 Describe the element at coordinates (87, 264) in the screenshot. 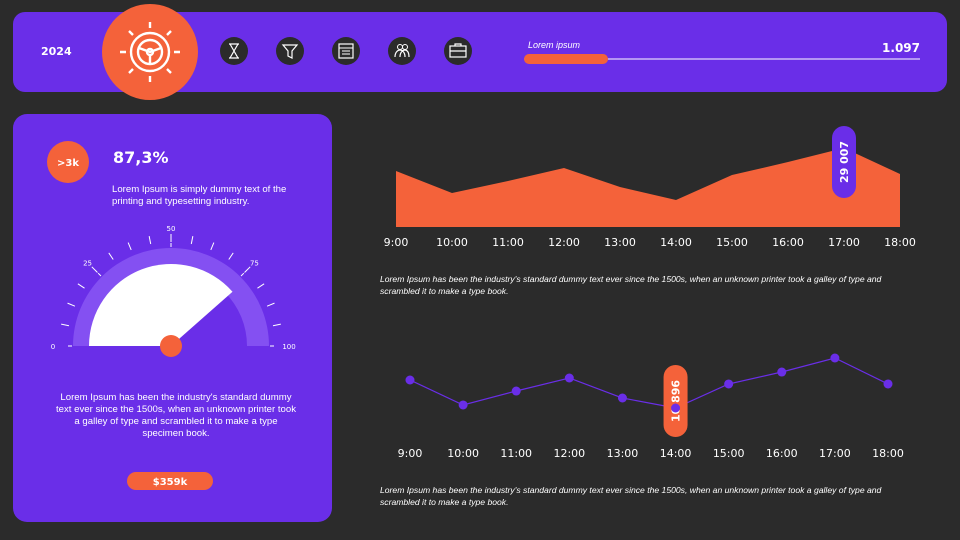

I see `gauge-tick-label: 25` at that location.